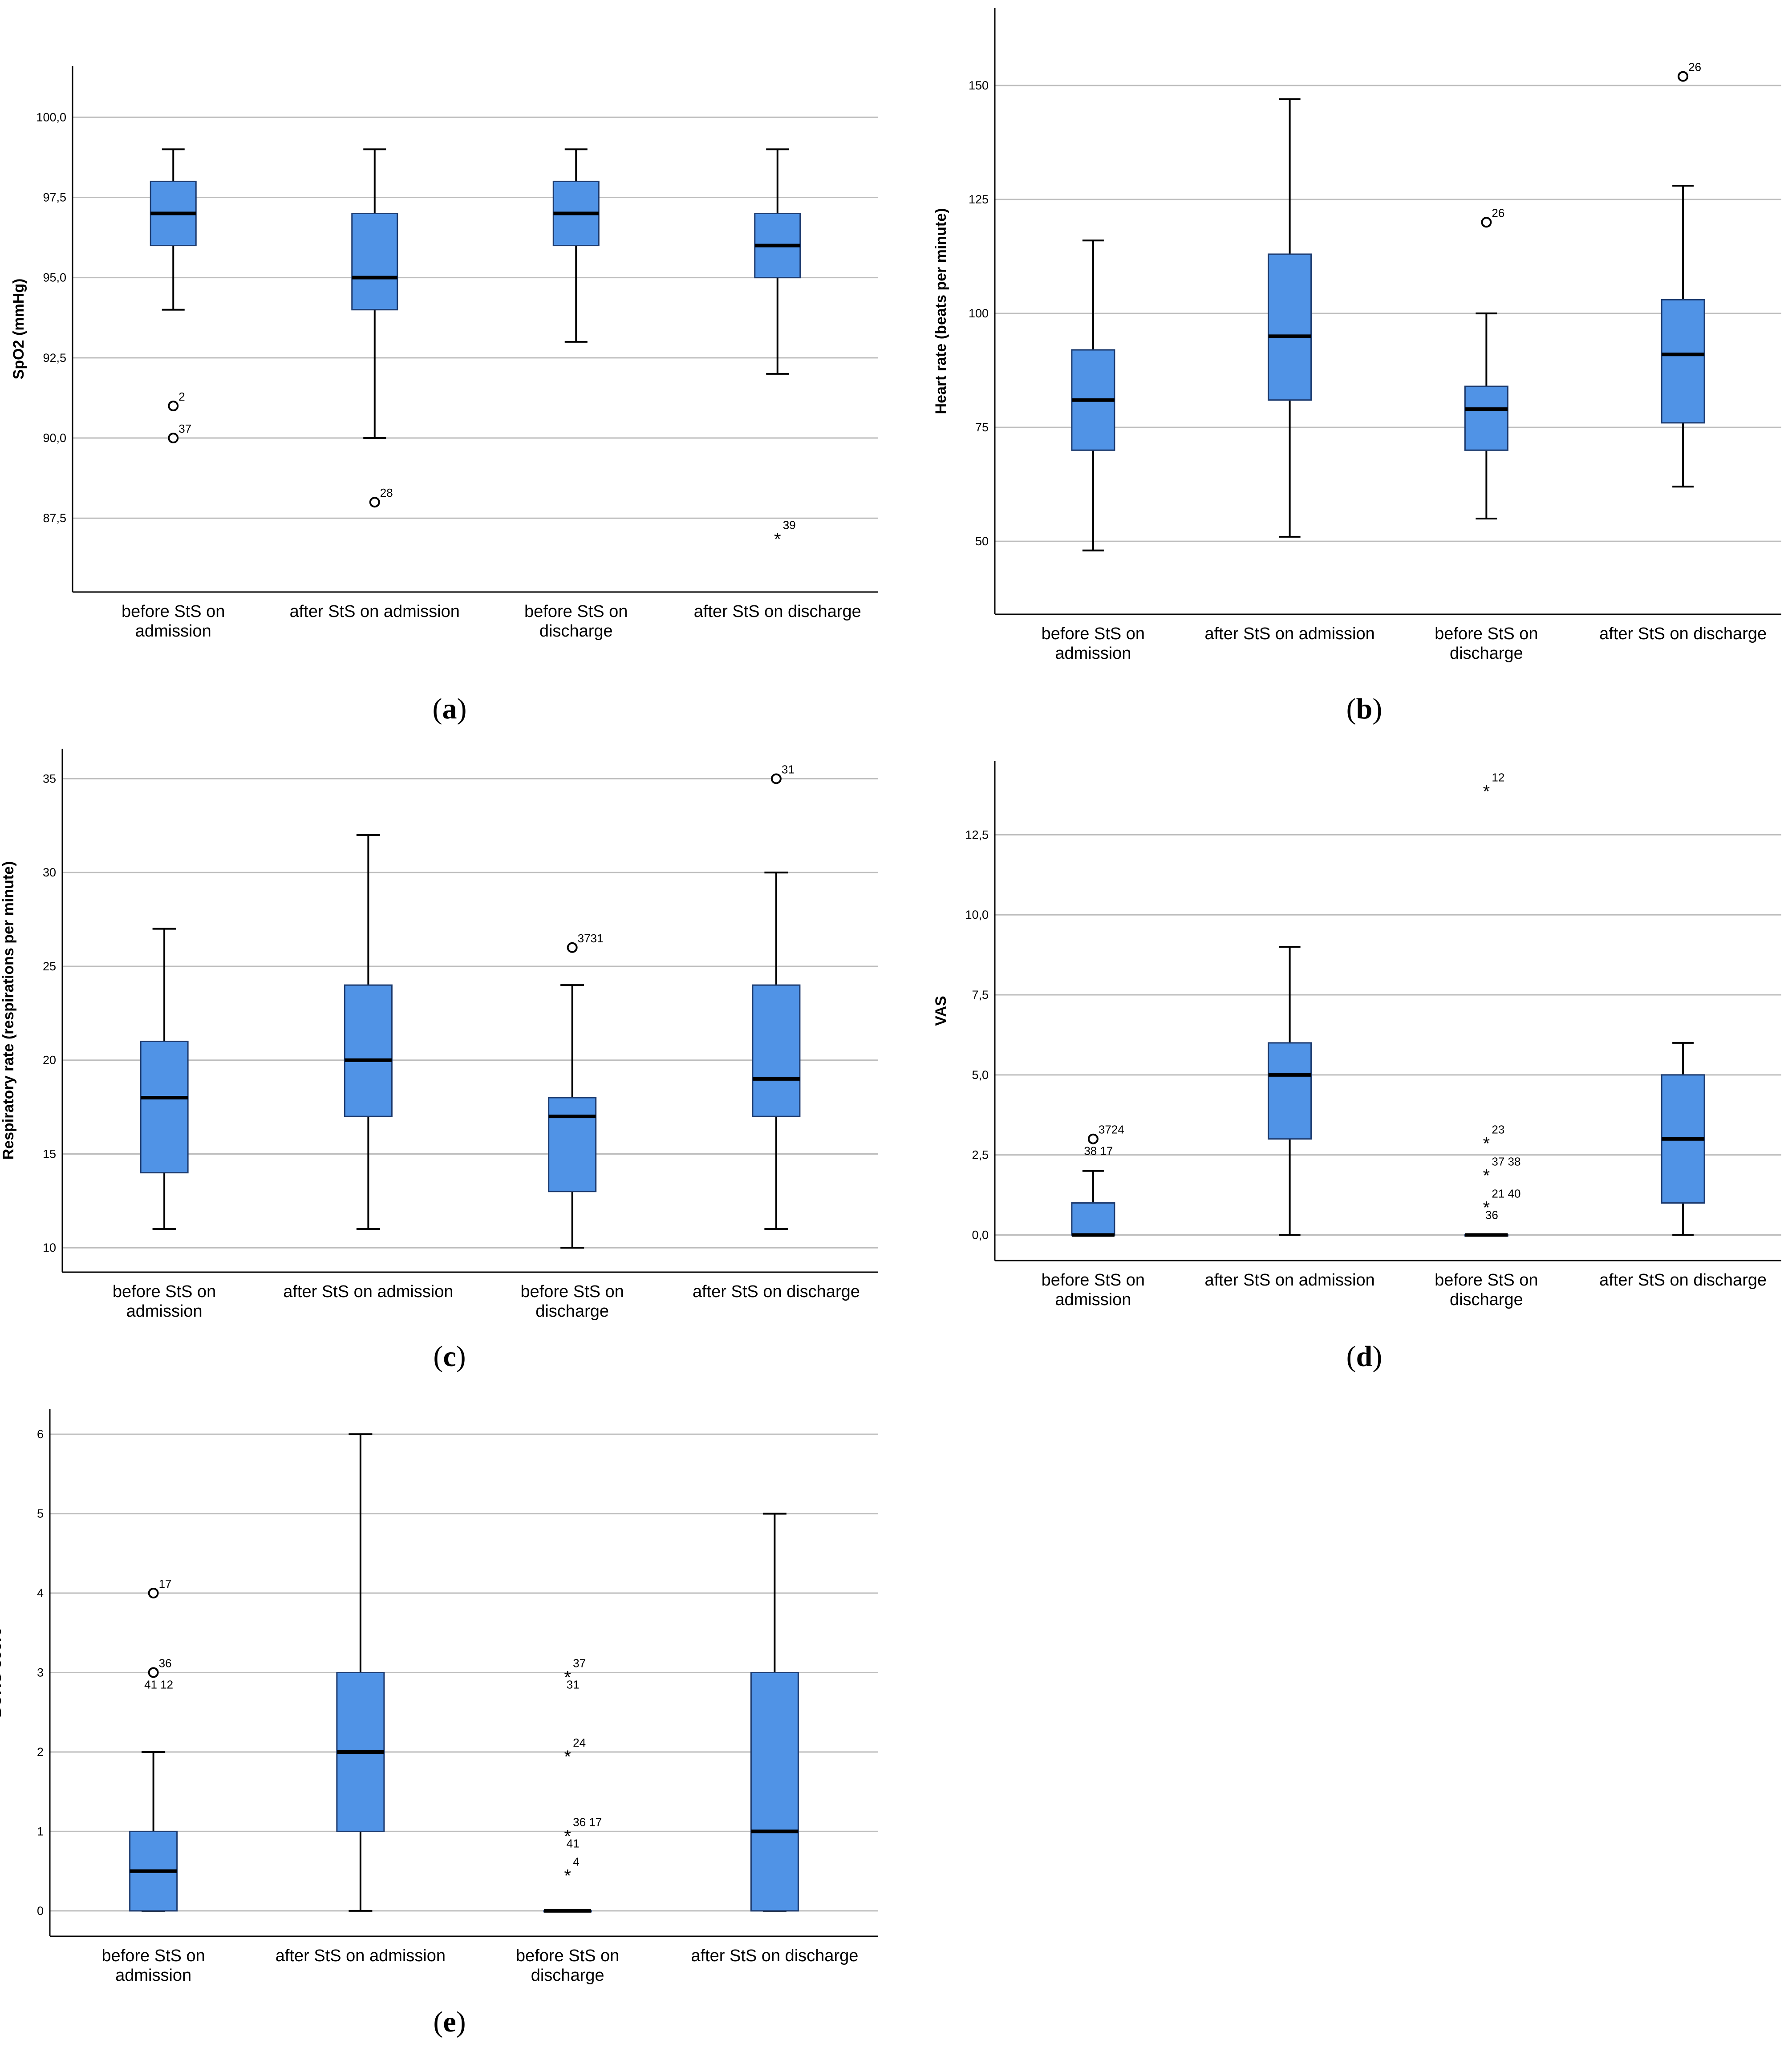  I want to click on caption-a: (a), so click(449, 709).